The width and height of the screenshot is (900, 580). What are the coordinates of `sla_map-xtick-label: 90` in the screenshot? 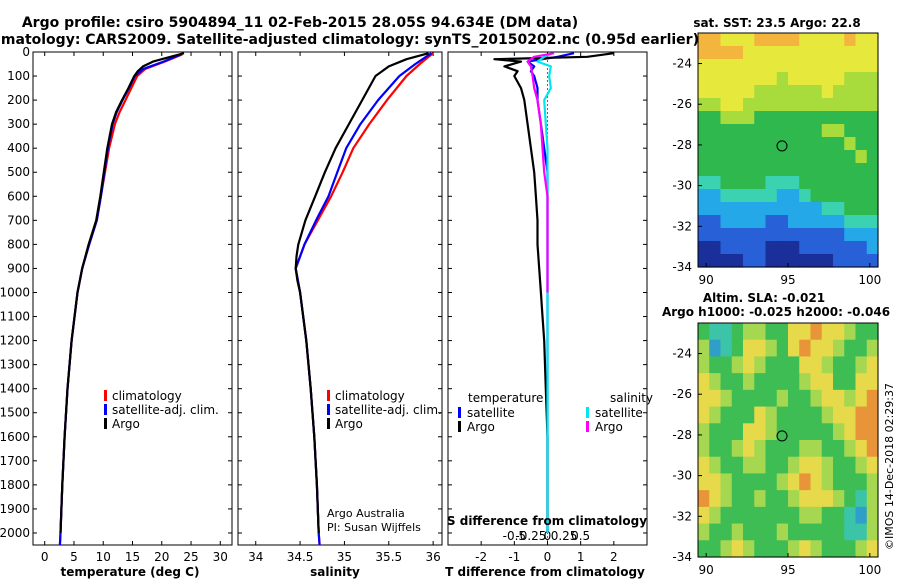 It's located at (706, 570).